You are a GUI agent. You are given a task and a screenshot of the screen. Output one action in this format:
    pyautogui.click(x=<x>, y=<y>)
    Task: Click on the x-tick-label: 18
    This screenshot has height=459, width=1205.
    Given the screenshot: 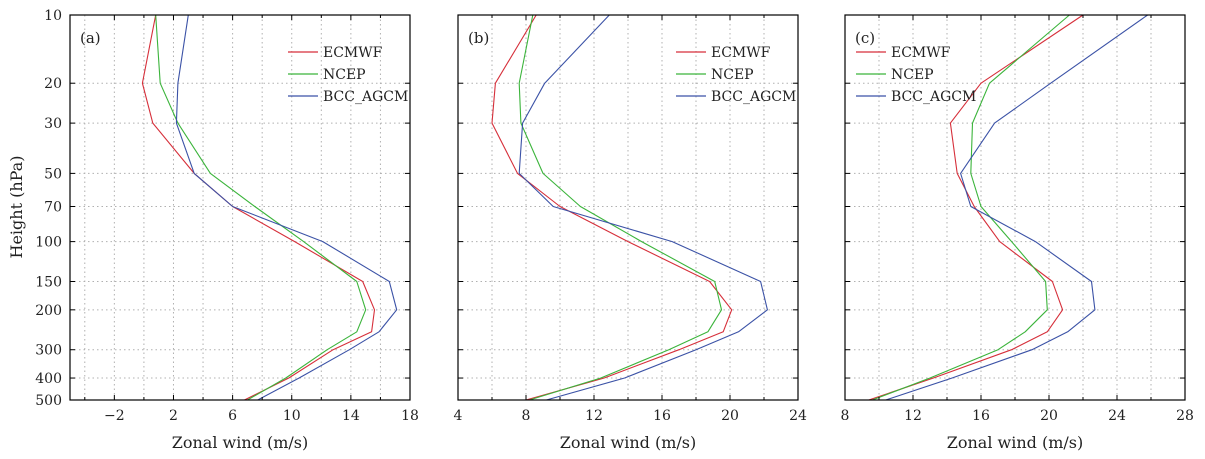 What is the action you would take?
    pyautogui.click(x=410, y=416)
    